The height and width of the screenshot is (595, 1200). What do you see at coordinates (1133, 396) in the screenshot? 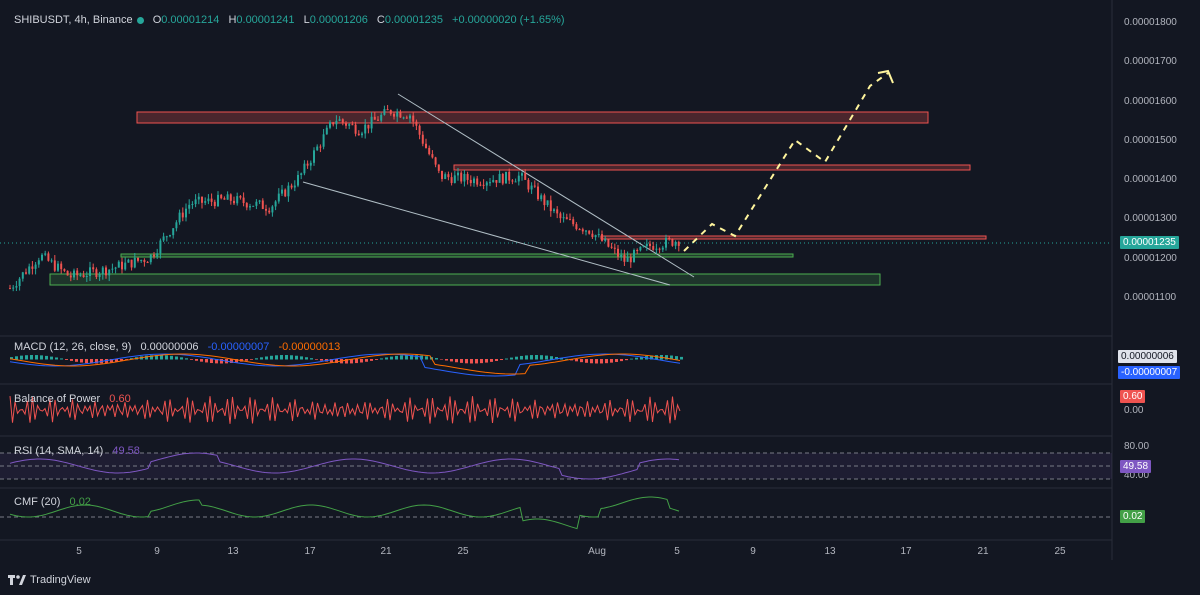
I see `bop-badge: 0.60` at bounding box center [1133, 396].